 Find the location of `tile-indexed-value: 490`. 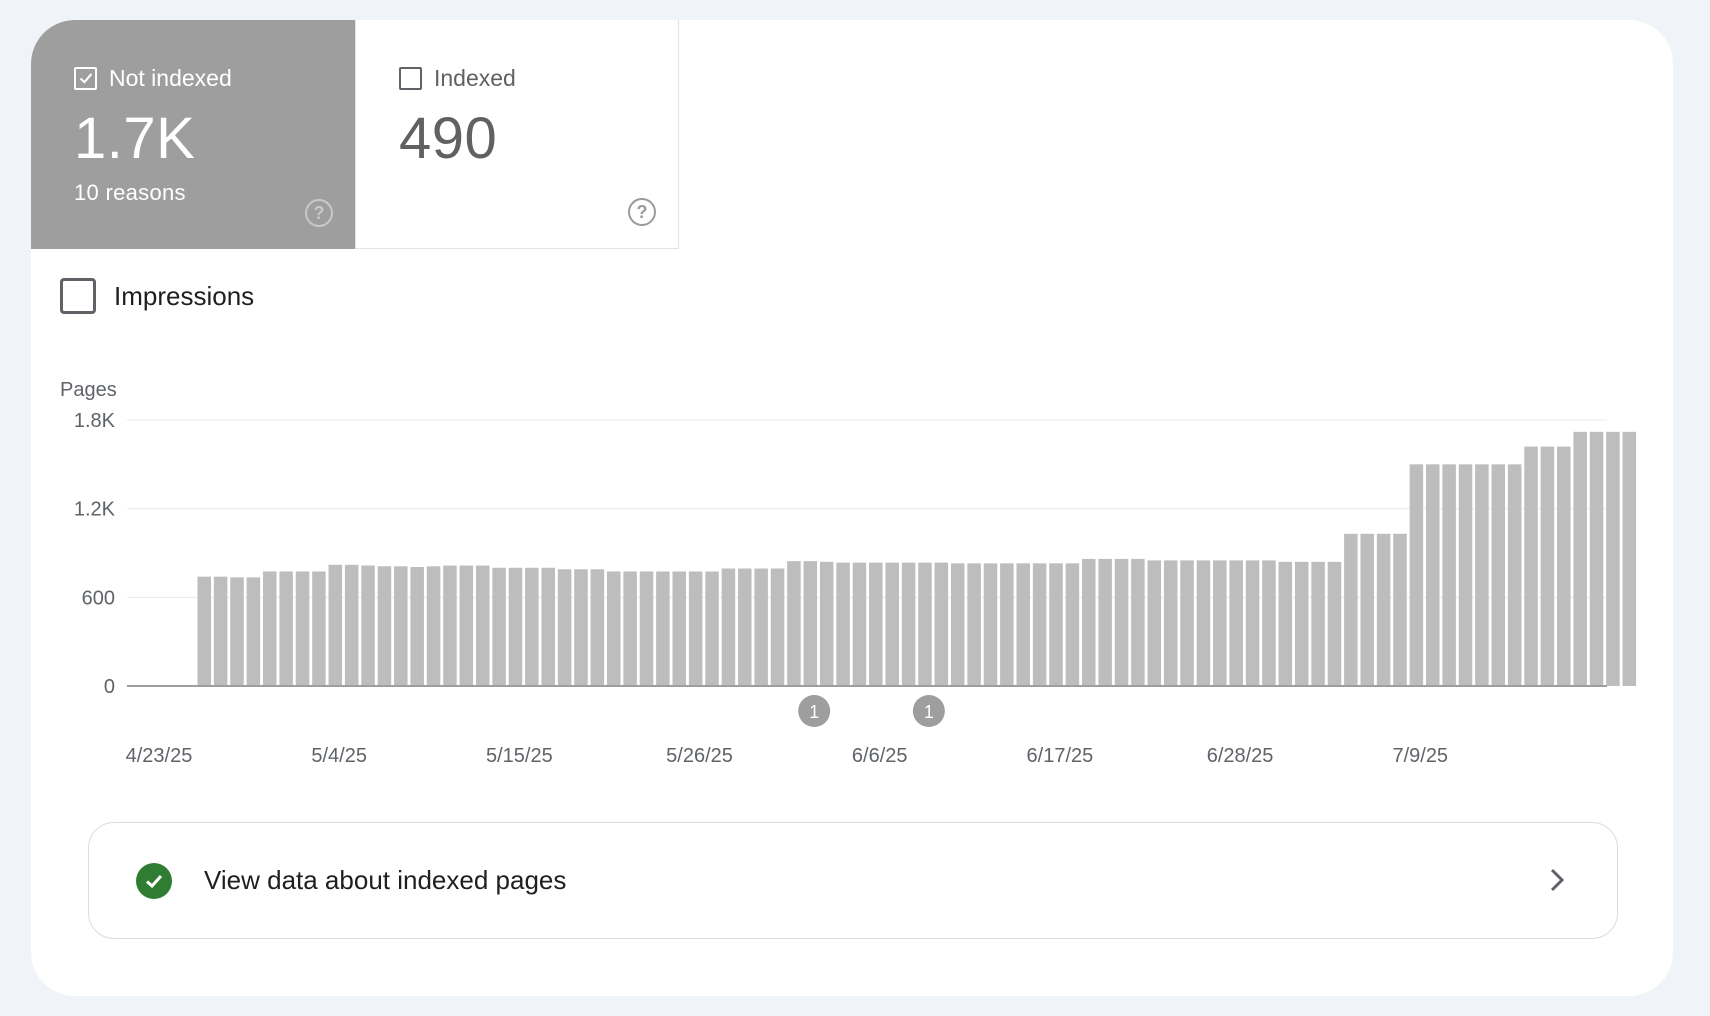

tile-indexed-value: 490 is located at coordinates (448, 138).